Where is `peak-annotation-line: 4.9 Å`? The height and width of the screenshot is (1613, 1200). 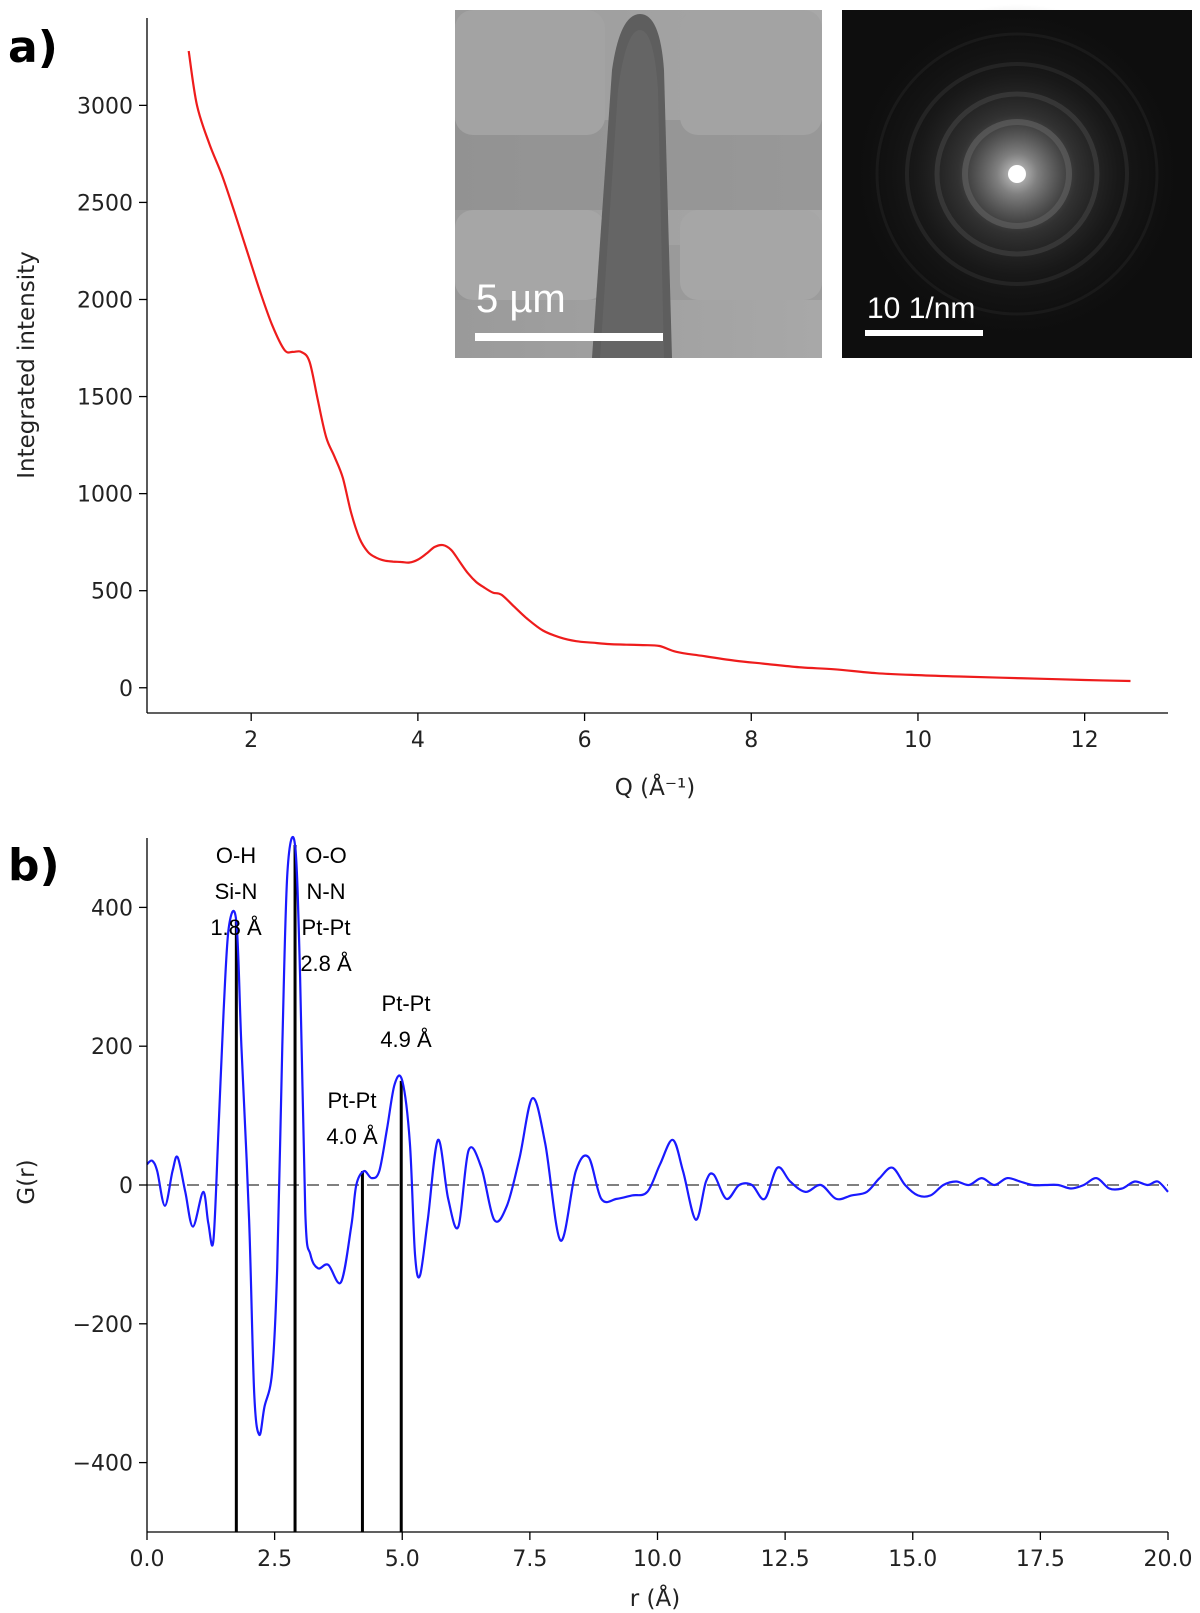 peak-annotation-line: 4.9 Å is located at coordinates (406, 1039).